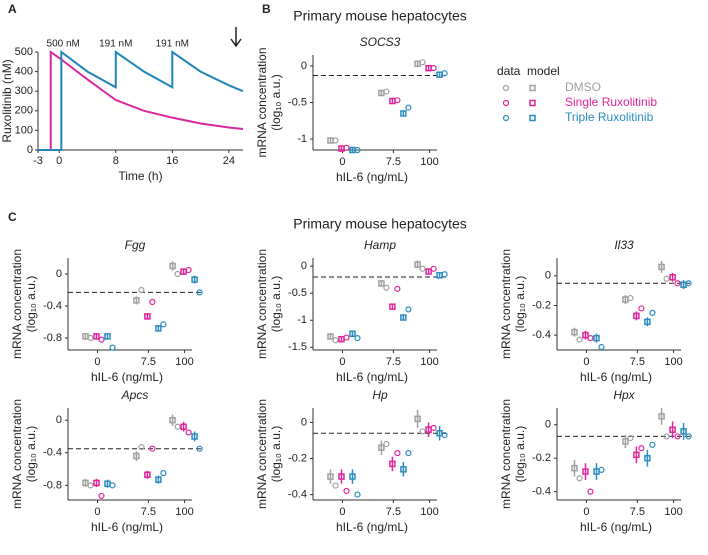 The height and width of the screenshot is (555, 708). What do you see at coordinates (135, 395) in the screenshot?
I see `gene-title: Apcs` at bounding box center [135, 395].